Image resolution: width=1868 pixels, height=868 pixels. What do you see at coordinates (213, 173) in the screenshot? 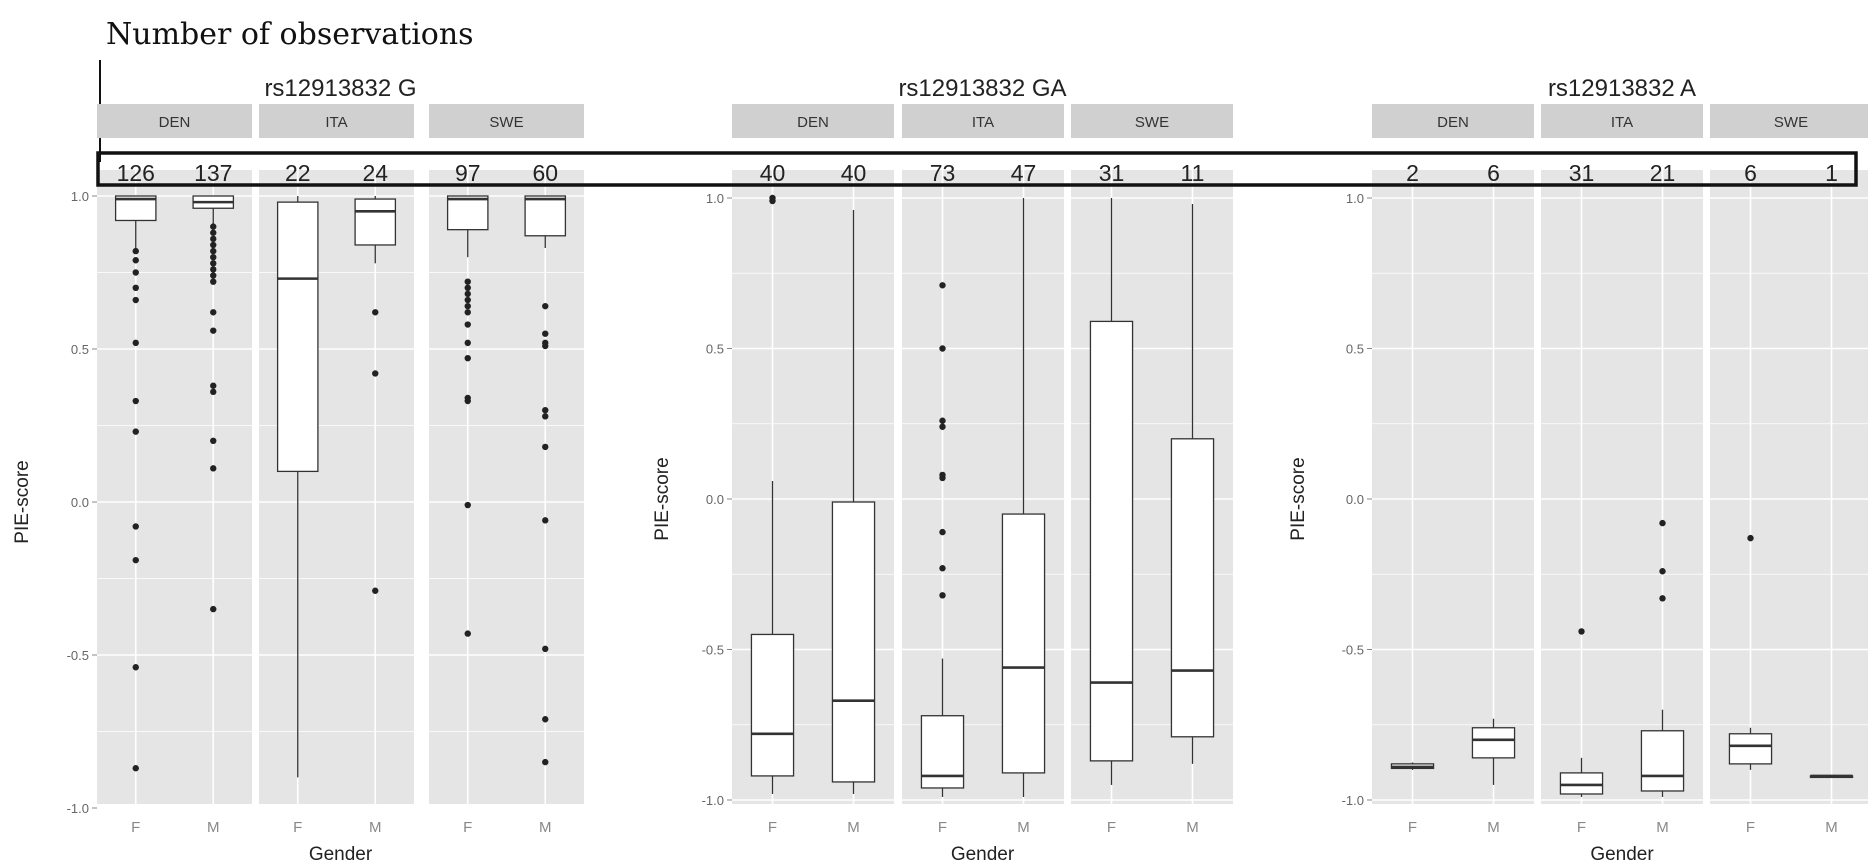
I see `observation-count: 137` at bounding box center [213, 173].